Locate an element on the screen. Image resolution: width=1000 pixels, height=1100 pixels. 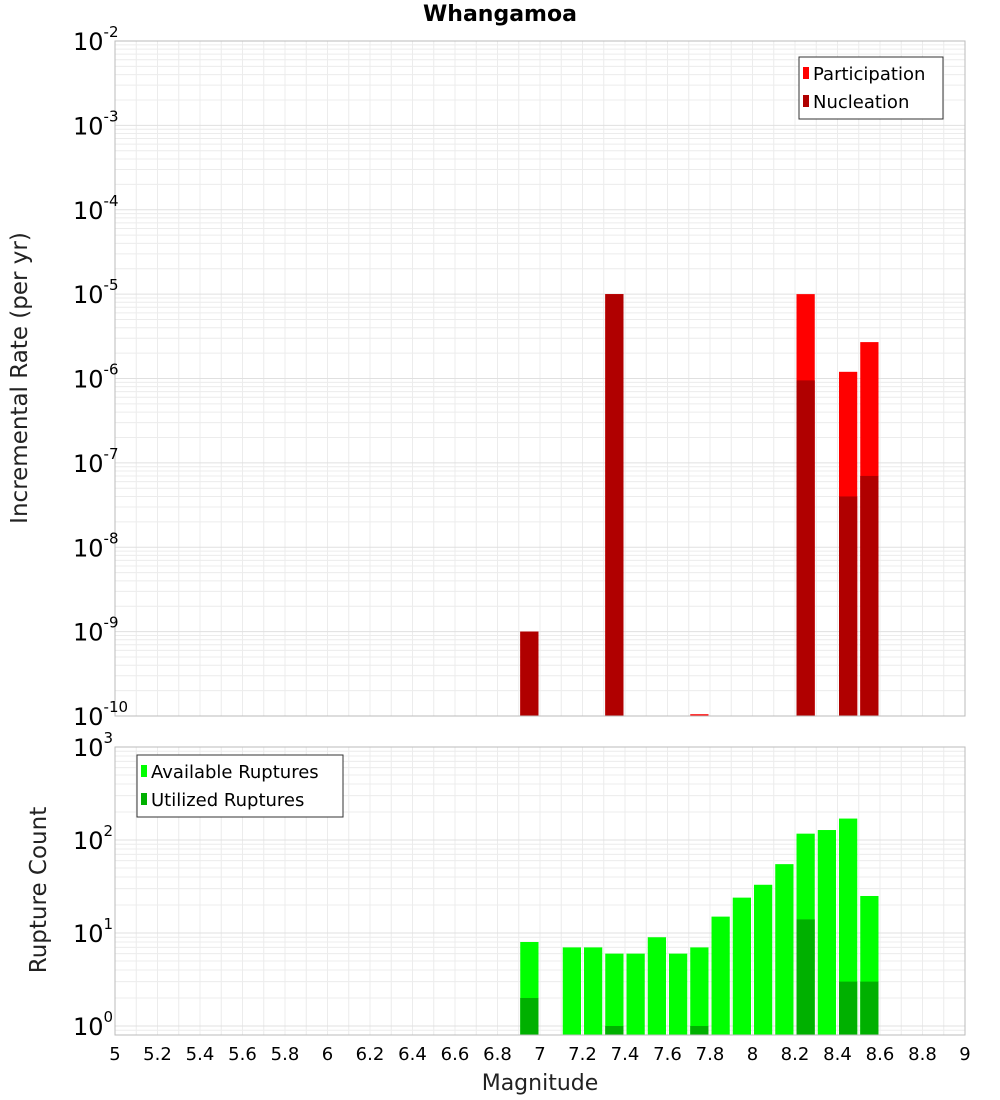
x-tick-label: 5.8 is located at coordinates (285, 1054).